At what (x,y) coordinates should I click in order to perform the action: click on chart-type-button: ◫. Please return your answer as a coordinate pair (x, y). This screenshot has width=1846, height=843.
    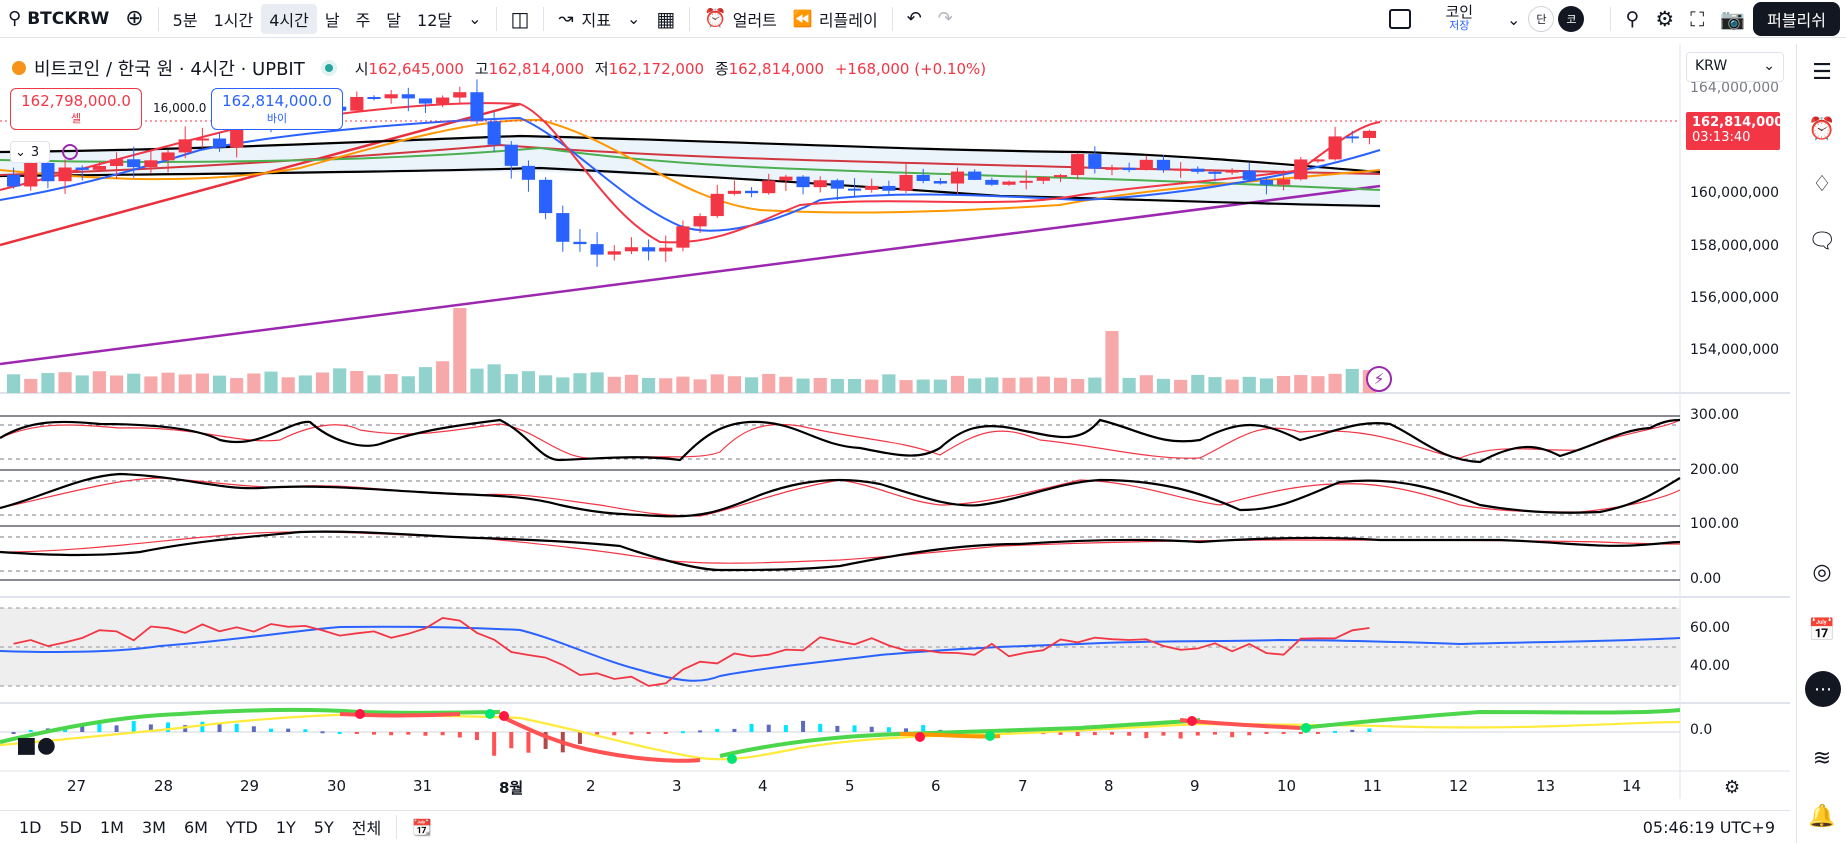
    Looking at the image, I should click on (520, 19).